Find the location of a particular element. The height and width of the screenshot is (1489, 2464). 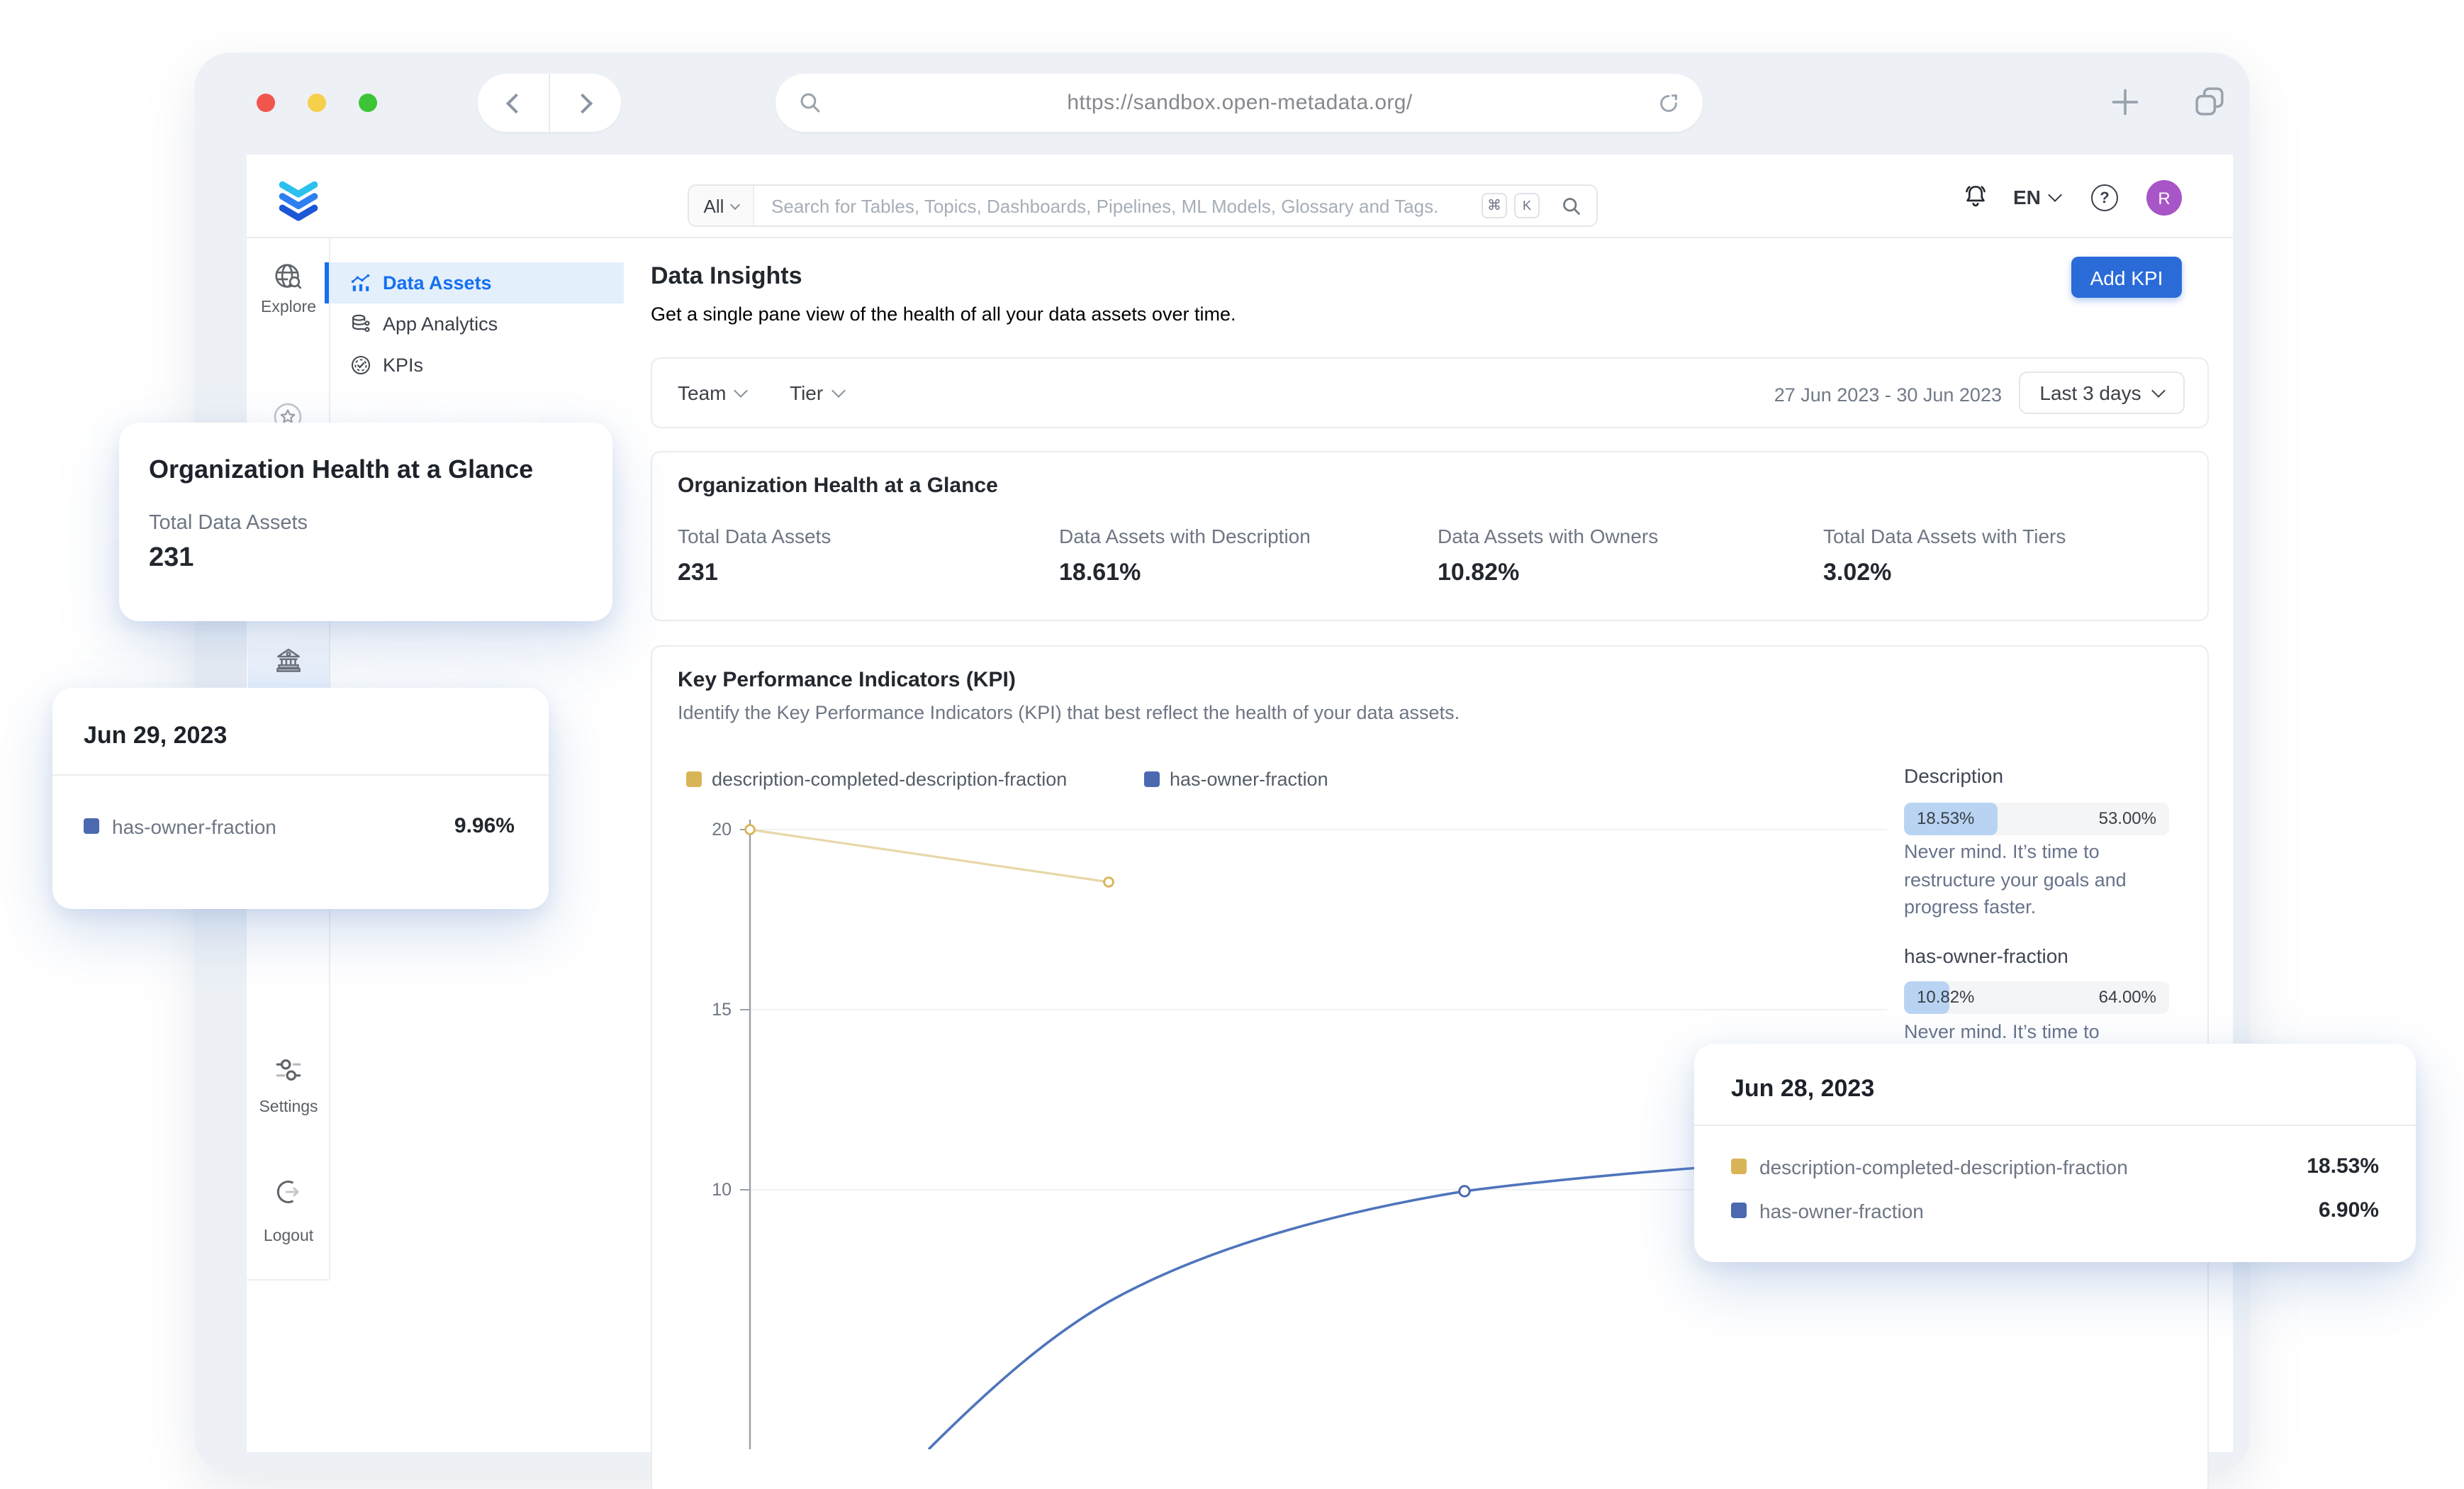

kpi-panel-section-title: Description is located at coordinates (1954, 775).